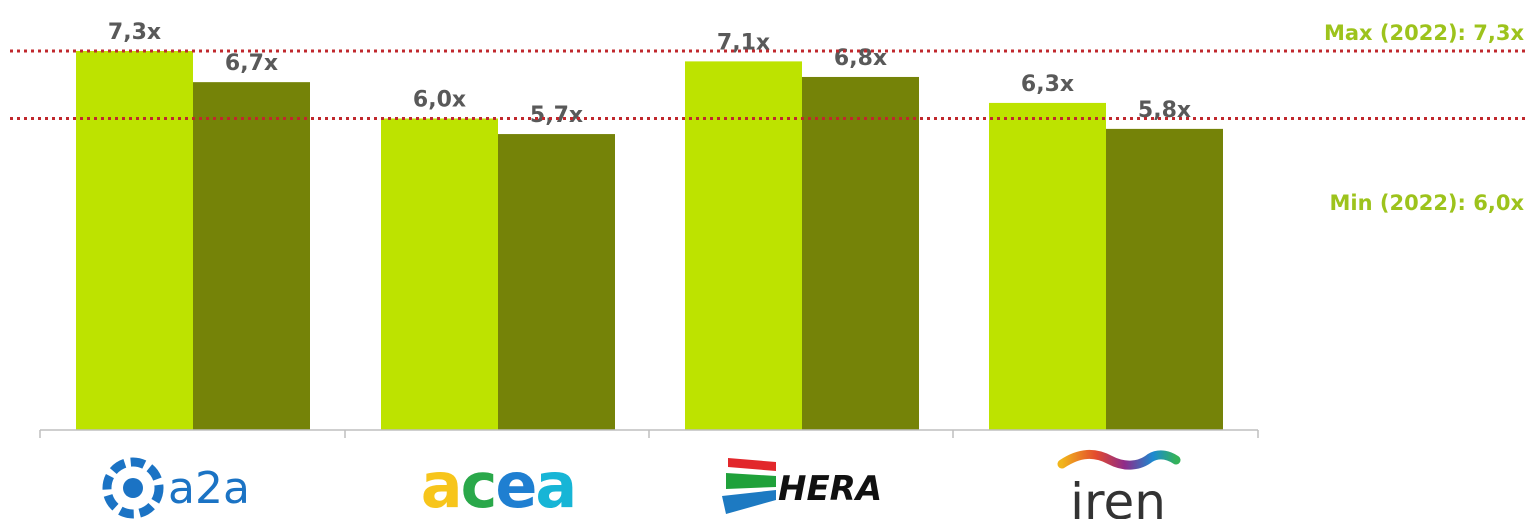 Image resolution: width=1532 pixels, height=519 pixels. Describe the element at coordinates (209, 488) in the screenshot. I see `a2a-logo-text: a2a` at that location.